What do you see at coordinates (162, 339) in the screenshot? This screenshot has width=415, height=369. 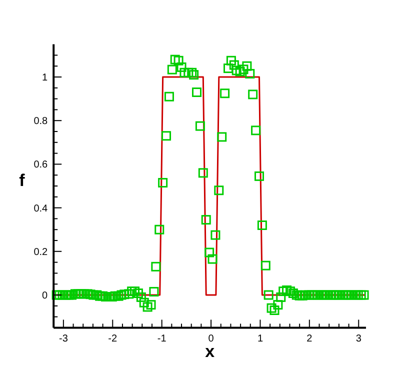 I see `x-tick-label: -1` at bounding box center [162, 339].